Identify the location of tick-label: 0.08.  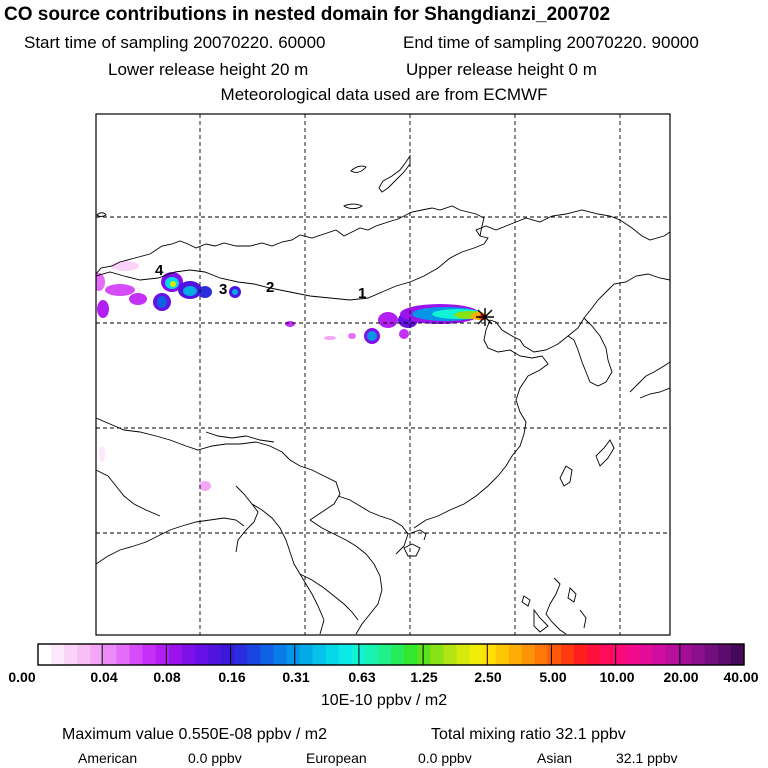
(167, 677).